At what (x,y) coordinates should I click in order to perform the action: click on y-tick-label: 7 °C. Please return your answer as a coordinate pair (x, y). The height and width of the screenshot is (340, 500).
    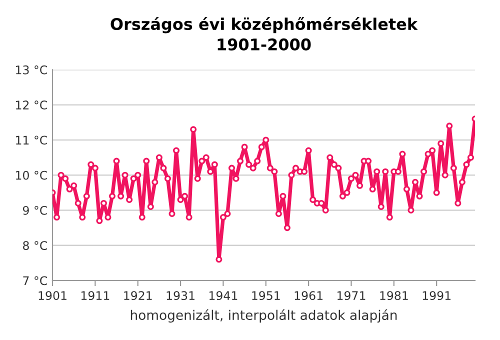
    Looking at the image, I should click on (35, 281).